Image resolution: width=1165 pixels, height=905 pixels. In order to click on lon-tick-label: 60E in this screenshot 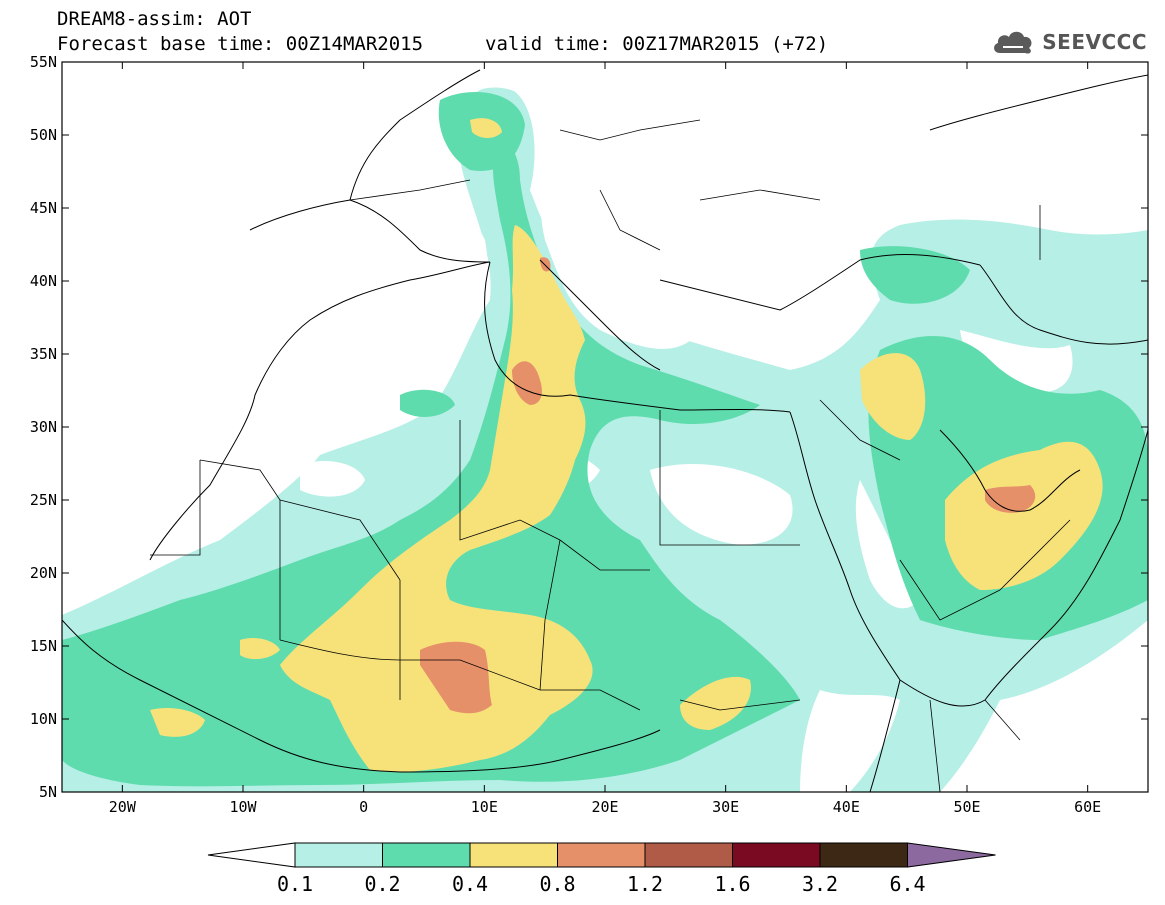, I will do `click(1087, 807)`.